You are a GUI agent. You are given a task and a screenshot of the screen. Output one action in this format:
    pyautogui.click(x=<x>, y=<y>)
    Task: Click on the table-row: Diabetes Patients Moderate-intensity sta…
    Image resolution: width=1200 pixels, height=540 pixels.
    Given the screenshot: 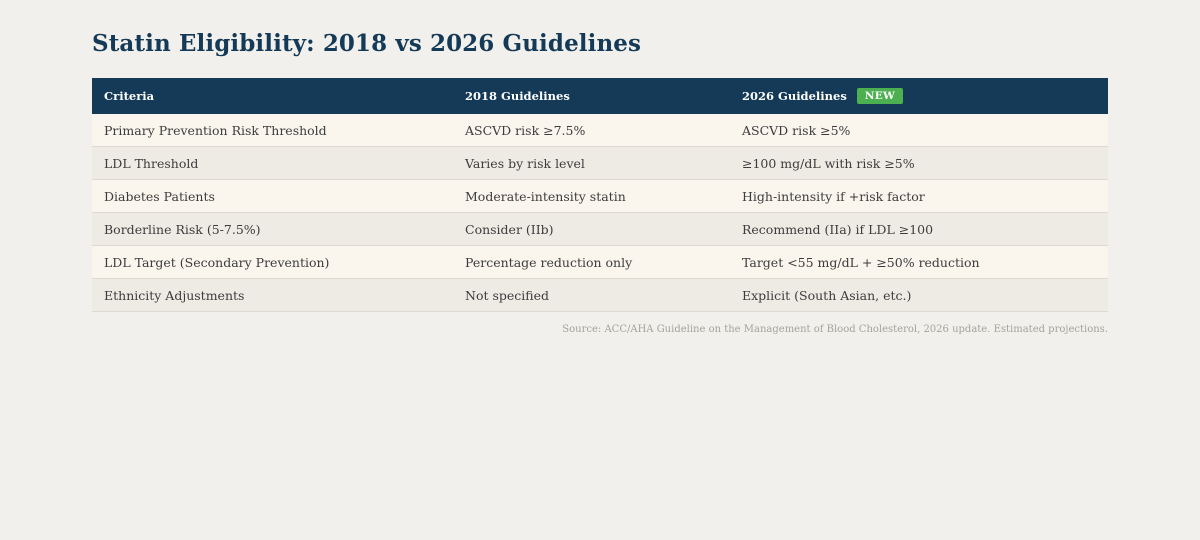 What is the action you would take?
    pyautogui.click(x=600, y=196)
    